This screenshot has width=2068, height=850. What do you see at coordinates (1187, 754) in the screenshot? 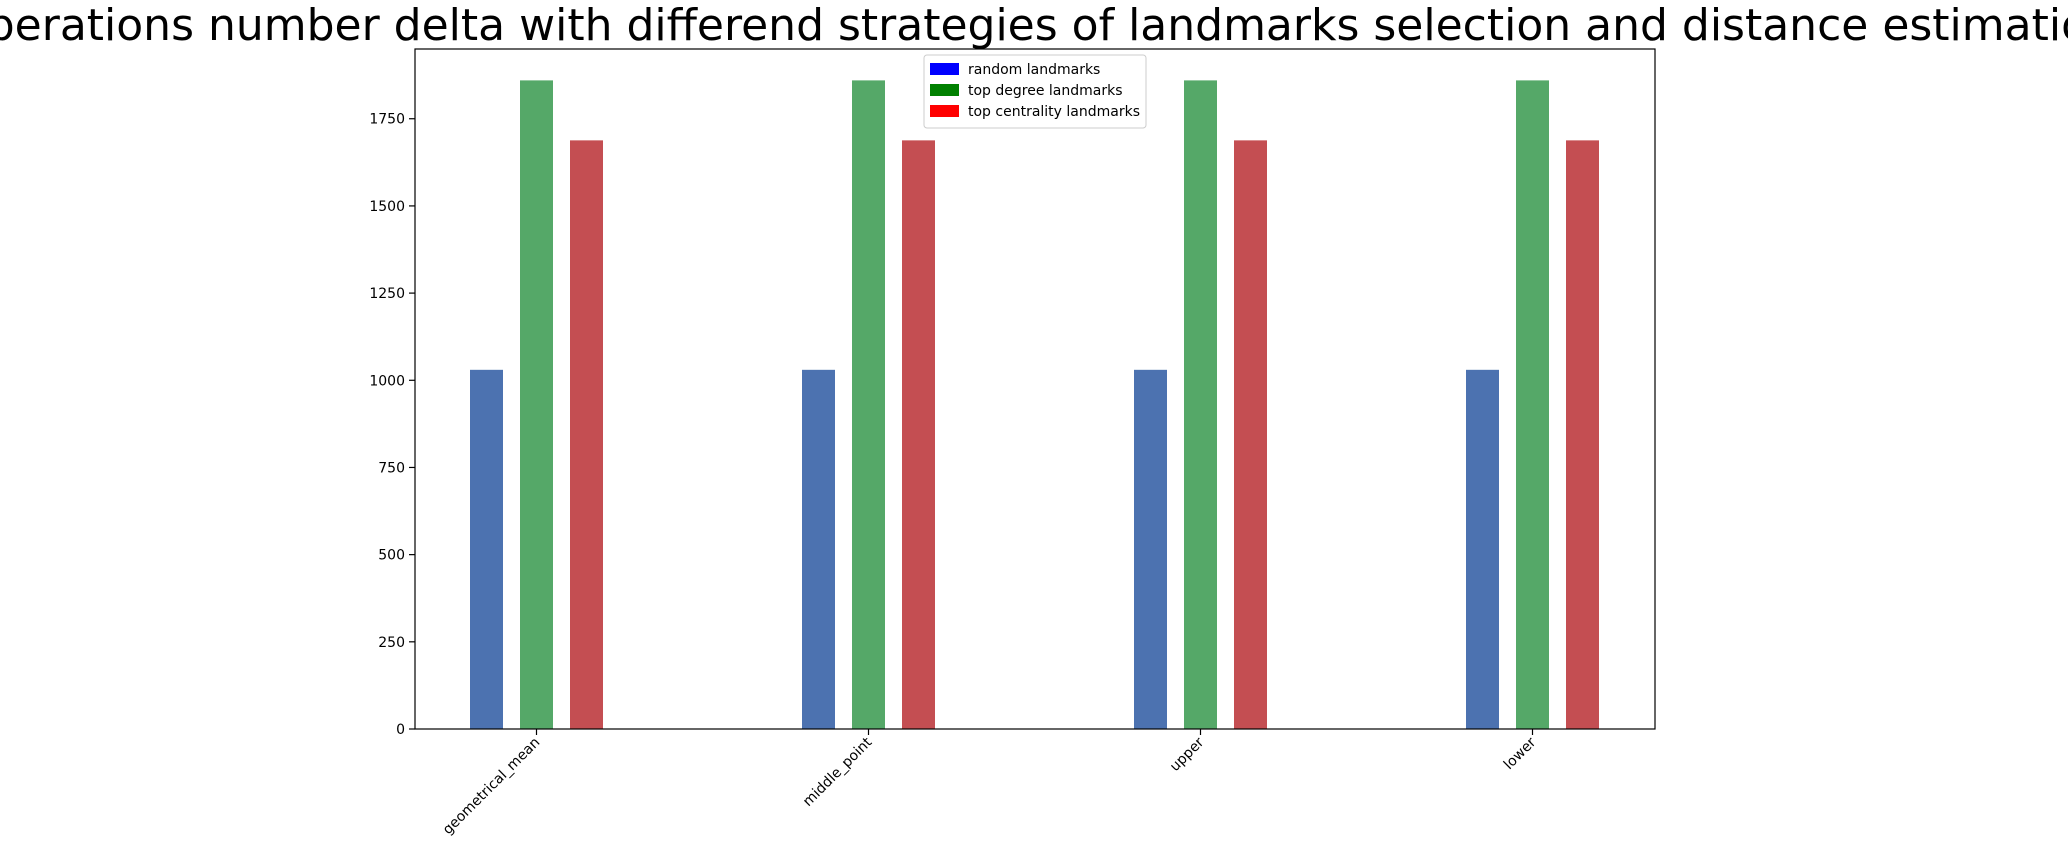
I see `x-tick-label: upper` at bounding box center [1187, 754].